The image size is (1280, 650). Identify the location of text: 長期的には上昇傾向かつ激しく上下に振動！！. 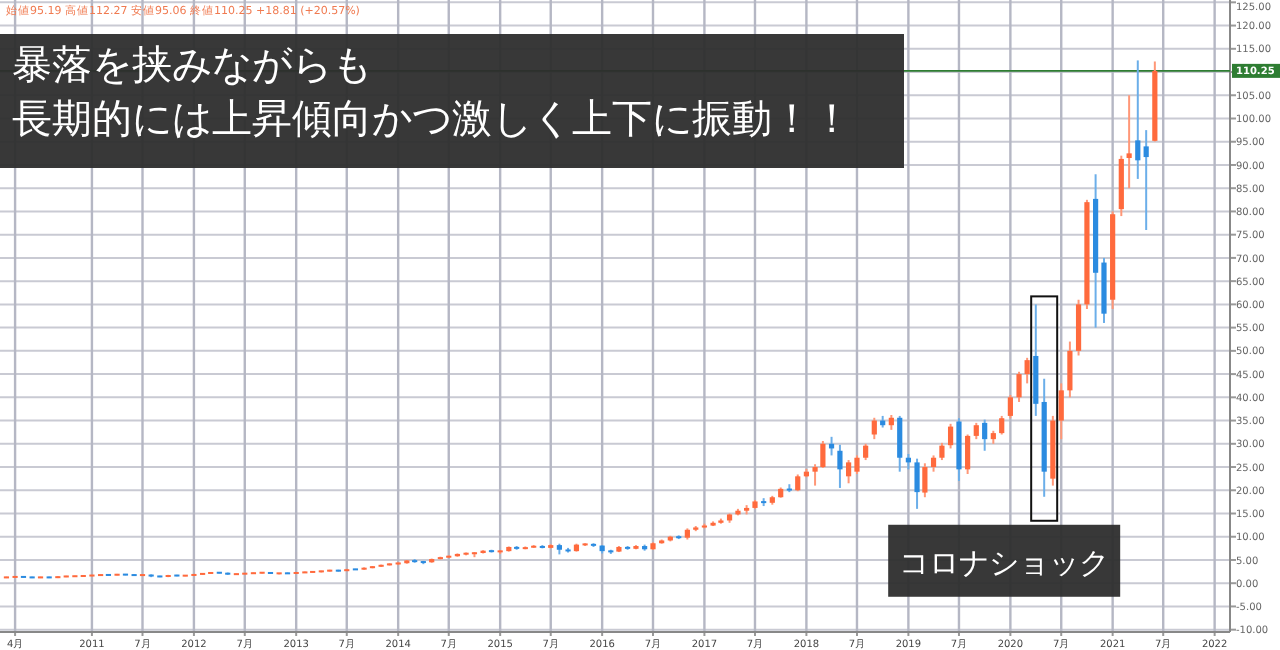
(432, 118).